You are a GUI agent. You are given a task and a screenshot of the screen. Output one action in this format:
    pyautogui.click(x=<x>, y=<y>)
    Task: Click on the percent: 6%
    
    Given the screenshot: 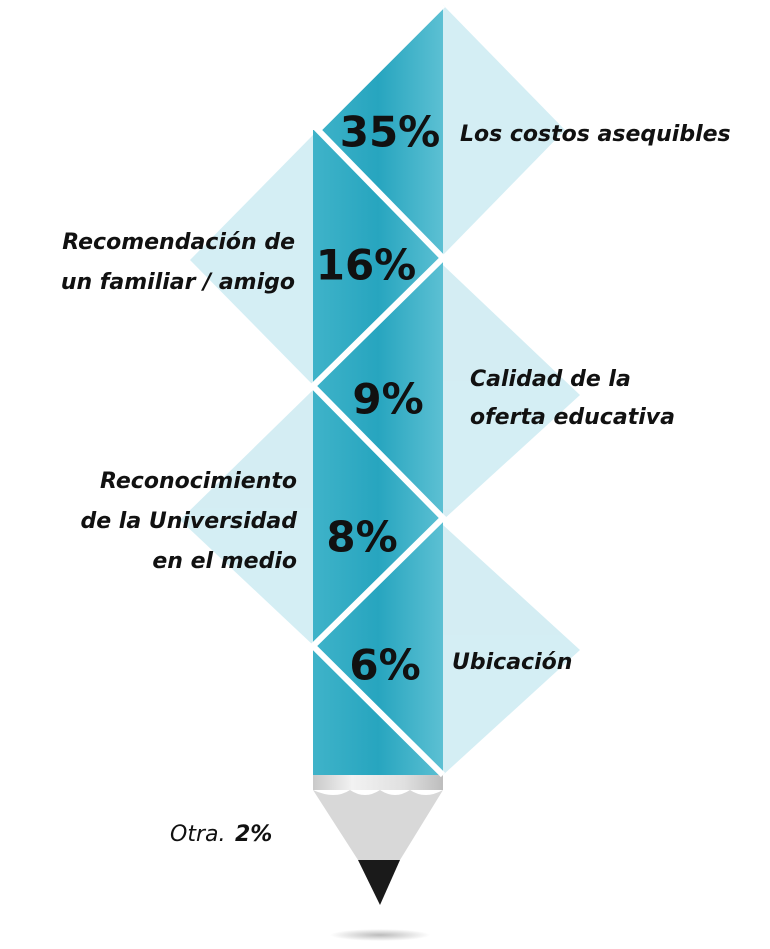 What is the action you would take?
    pyautogui.click(x=384, y=665)
    